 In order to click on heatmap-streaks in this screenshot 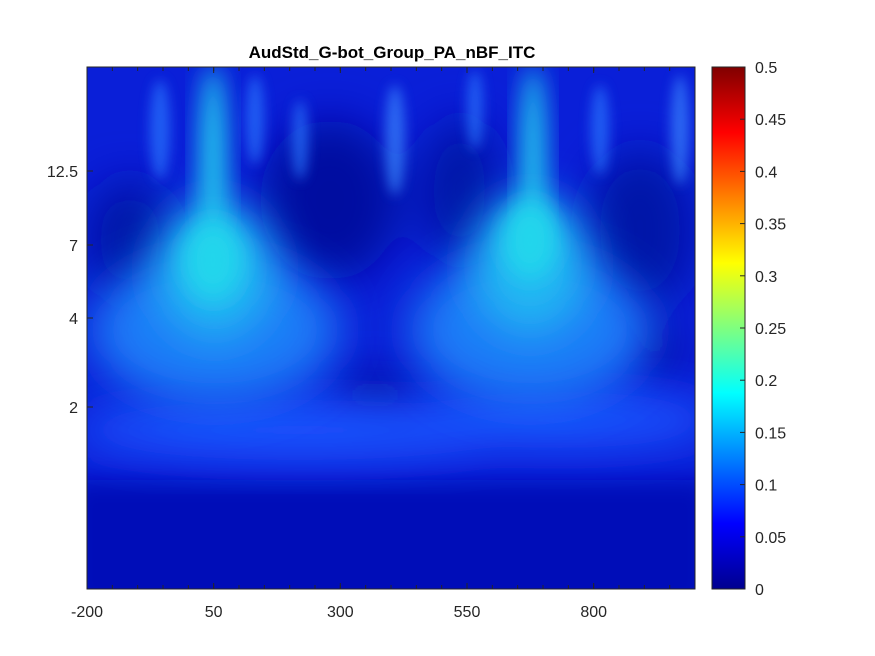, I will do `click(419, 132)`.